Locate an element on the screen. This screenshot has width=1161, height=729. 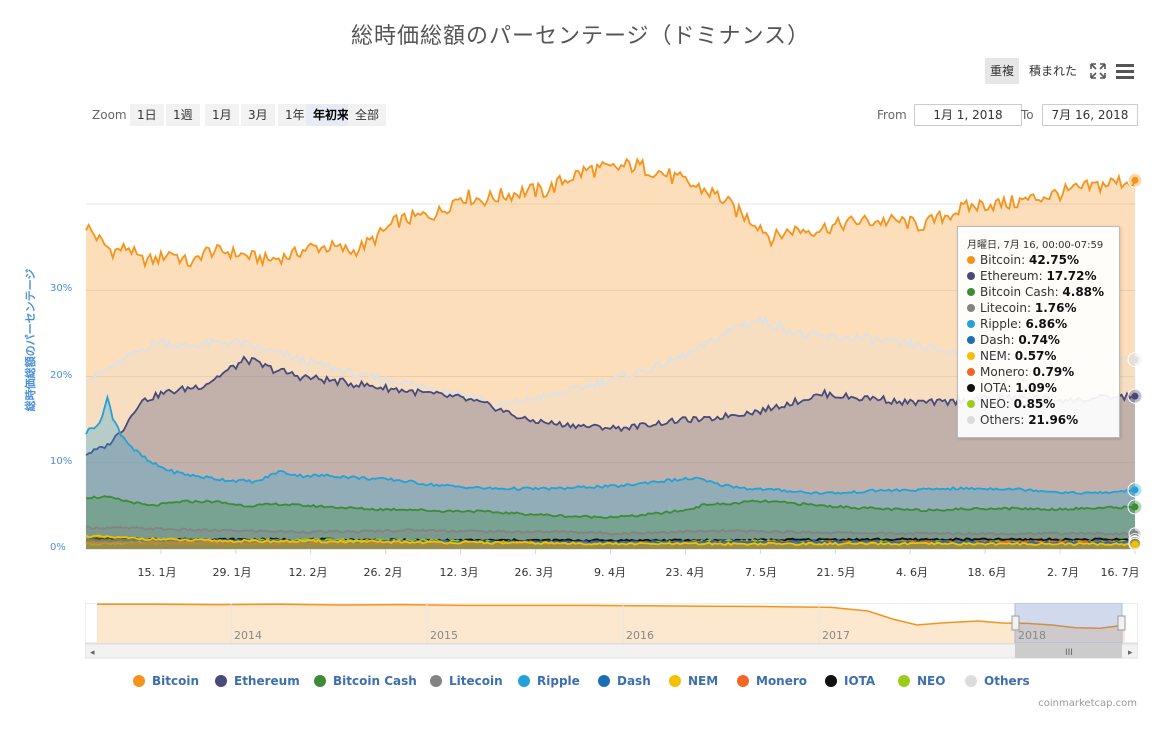
series-area-nem is located at coordinates (610, 542).